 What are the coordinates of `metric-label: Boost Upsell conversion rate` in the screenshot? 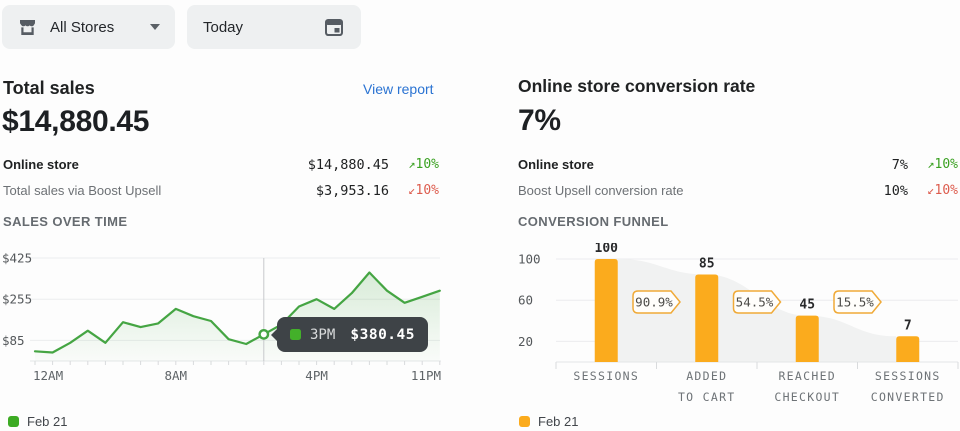 It's located at (601, 190).